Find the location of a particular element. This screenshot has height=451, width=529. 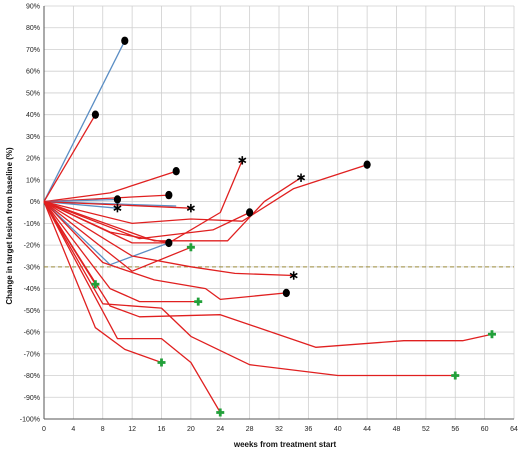

x-tick-label: 4 is located at coordinates (73, 429).